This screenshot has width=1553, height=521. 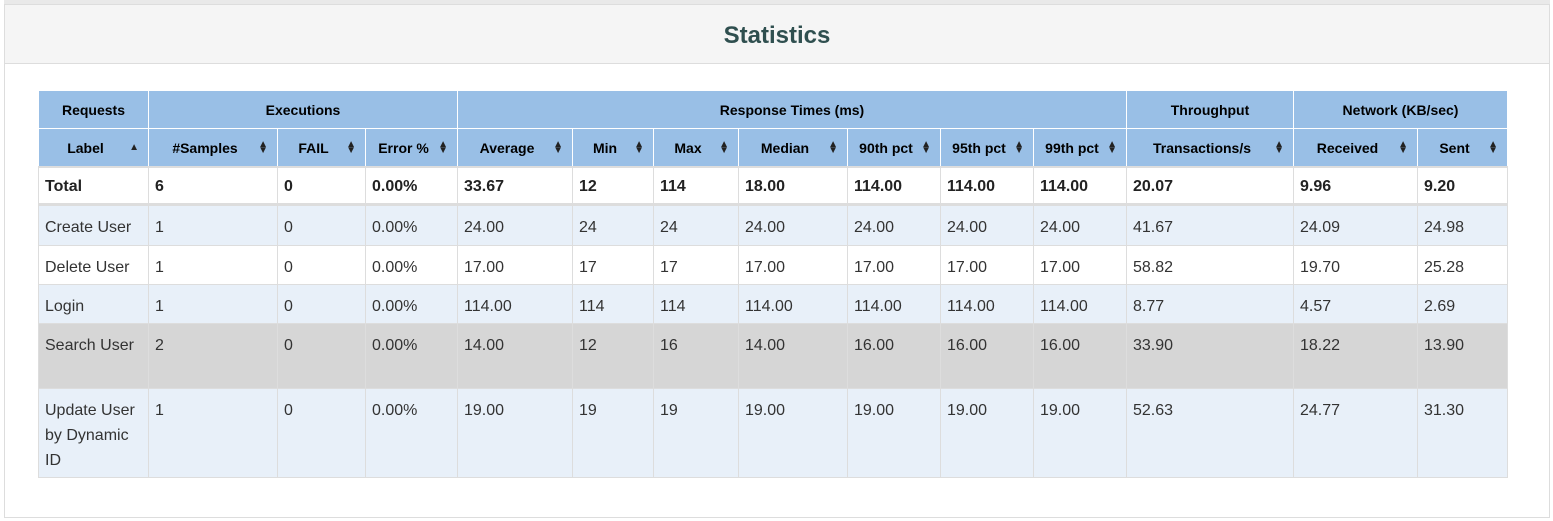 I want to click on sort-ascending-icon: ▲, so click(x=134, y=147).